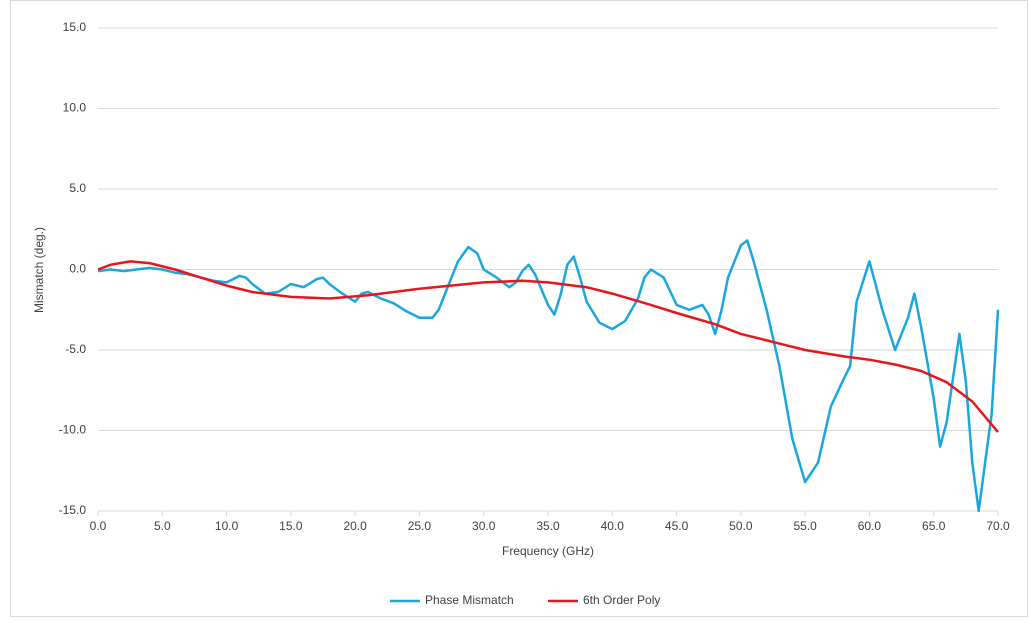 The image size is (1029, 623). Describe the element at coordinates (227, 526) in the screenshot. I see `x-tick-label: 10.0` at that location.